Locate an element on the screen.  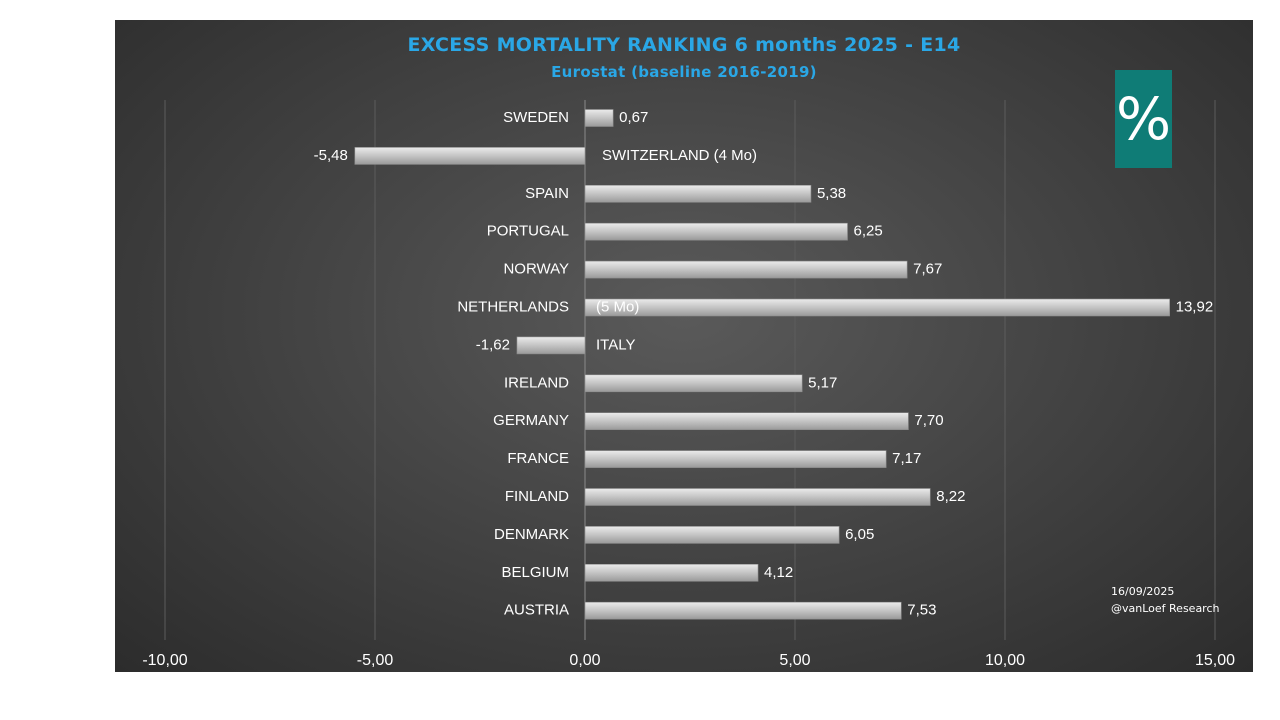
category-label: IRELAND is located at coordinates (536, 382).